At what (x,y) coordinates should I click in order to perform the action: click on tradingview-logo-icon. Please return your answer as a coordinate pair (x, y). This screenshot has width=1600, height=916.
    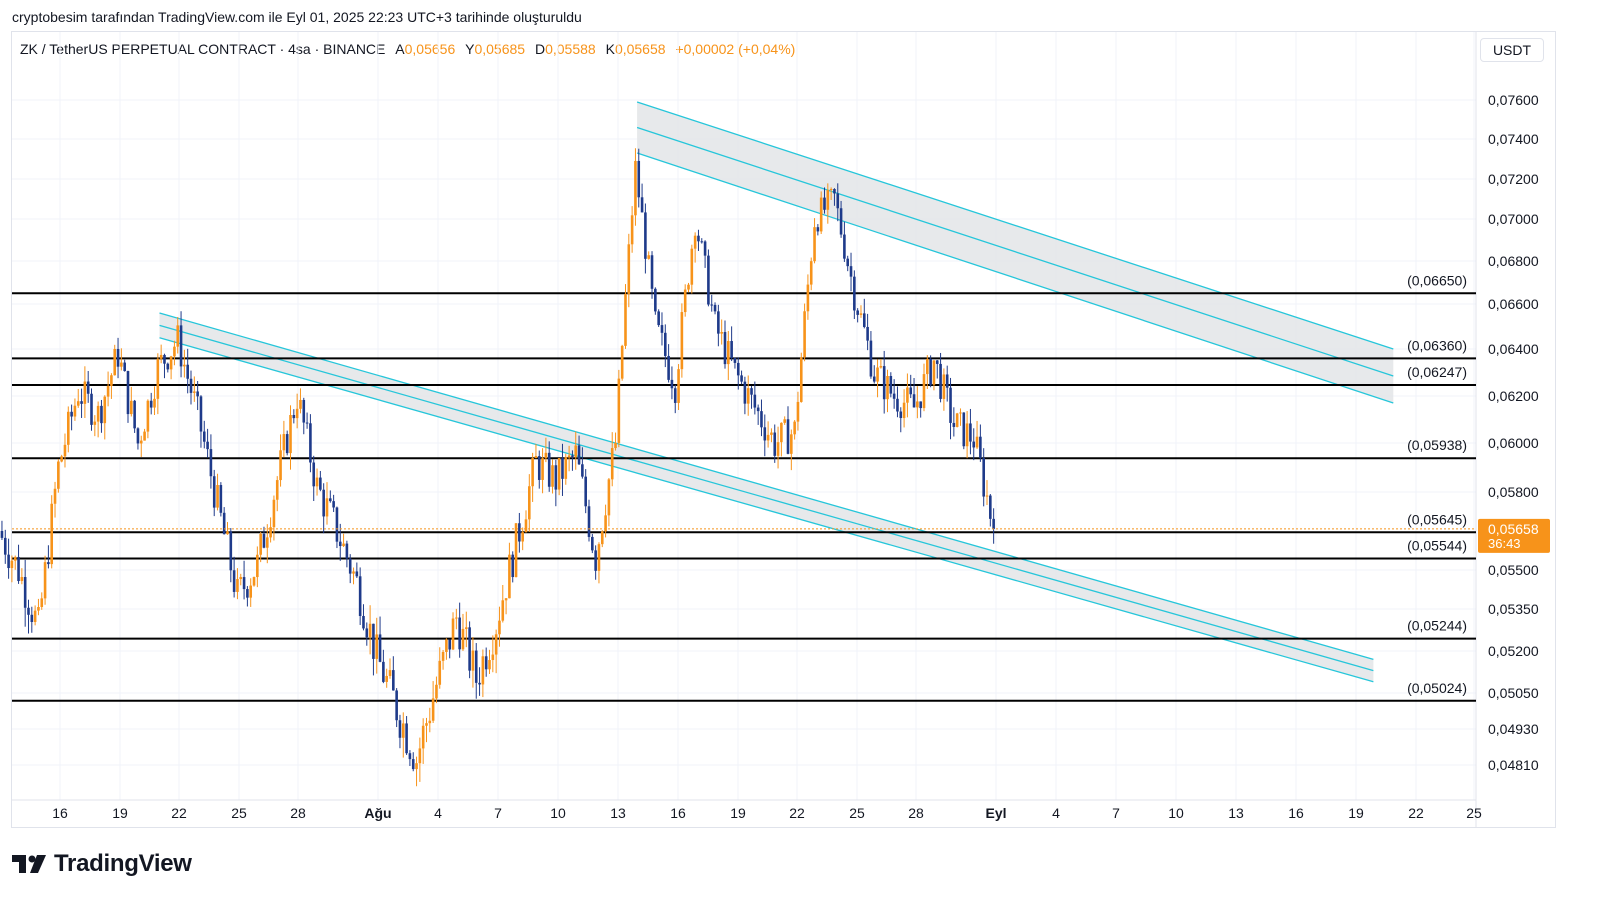
    Looking at the image, I should click on (29, 864).